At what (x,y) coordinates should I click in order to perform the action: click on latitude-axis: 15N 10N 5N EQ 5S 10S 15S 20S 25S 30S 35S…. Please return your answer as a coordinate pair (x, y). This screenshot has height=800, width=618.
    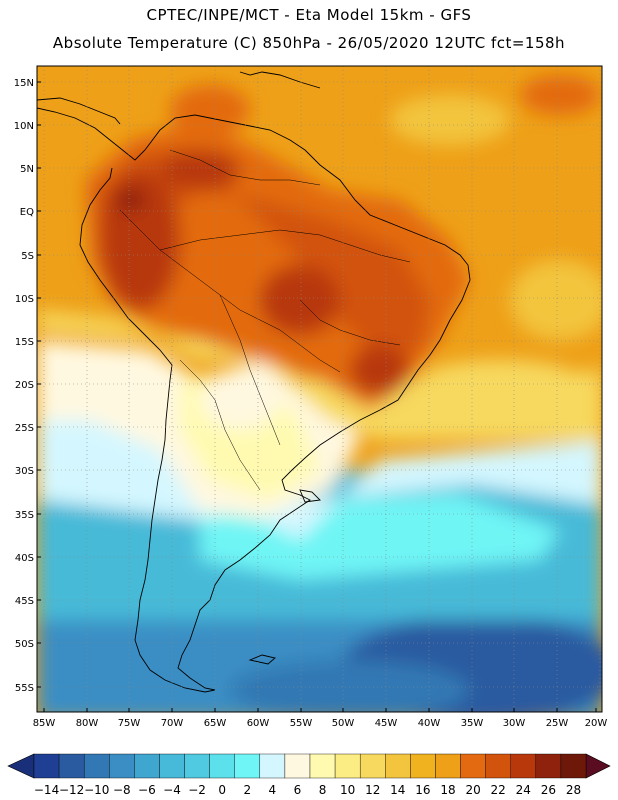
    Looking at the image, I should click on (27, 386).